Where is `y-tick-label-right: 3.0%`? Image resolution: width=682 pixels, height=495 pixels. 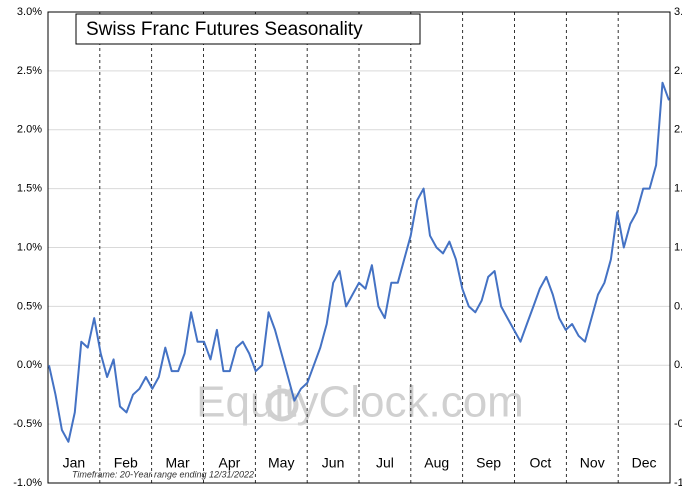 y-tick-label-right: 3.0% is located at coordinates (678, 12).